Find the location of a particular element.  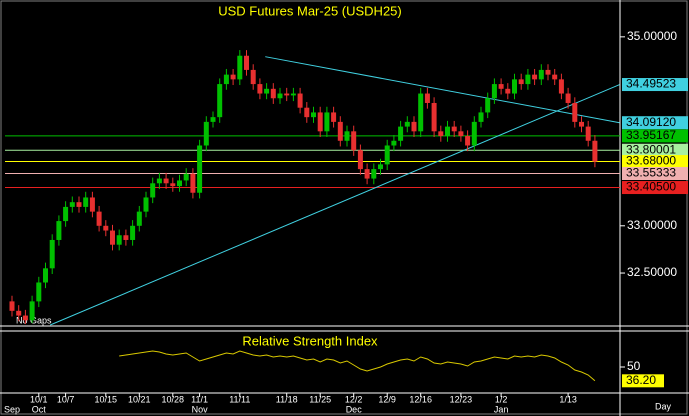

y-tick-label: 35.00000 is located at coordinates (652, 36).